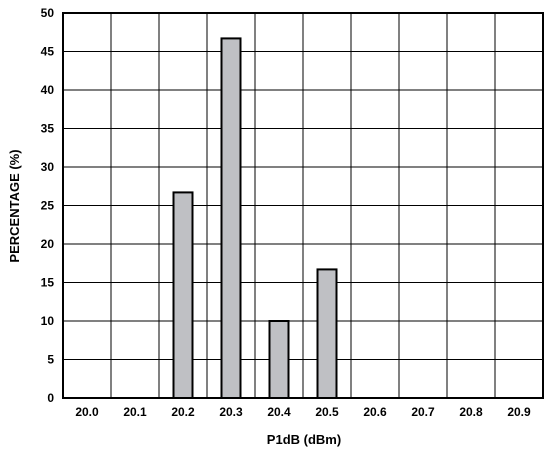 This screenshot has height=454, width=545. Describe the element at coordinates (471, 412) in the screenshot. I see `x-tick-label: 20.8` at that location.